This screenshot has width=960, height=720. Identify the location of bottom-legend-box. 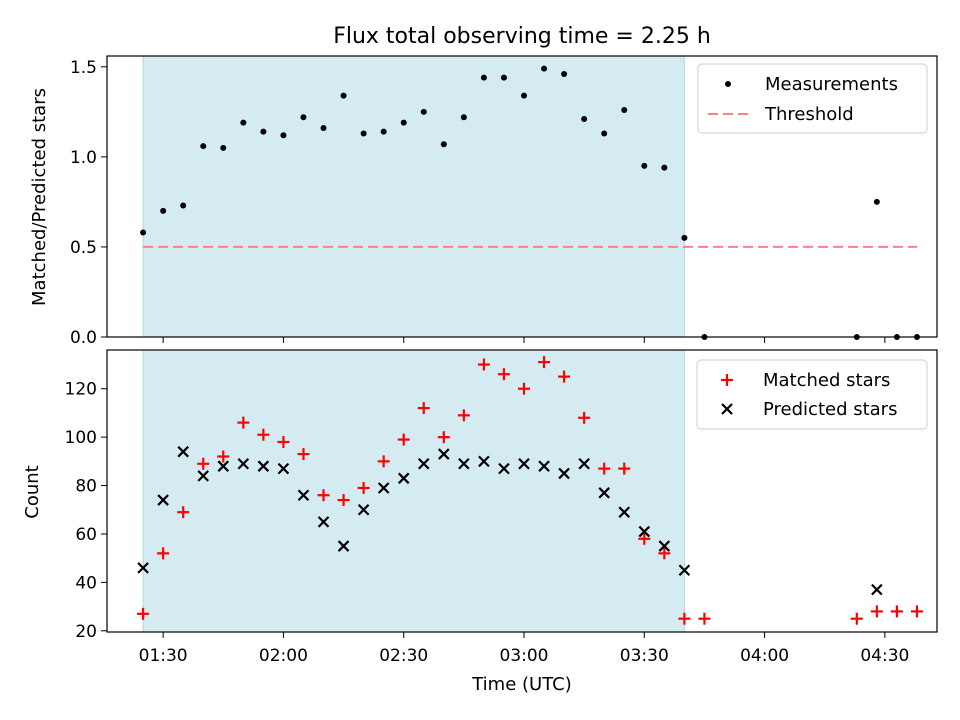
(812, 394).